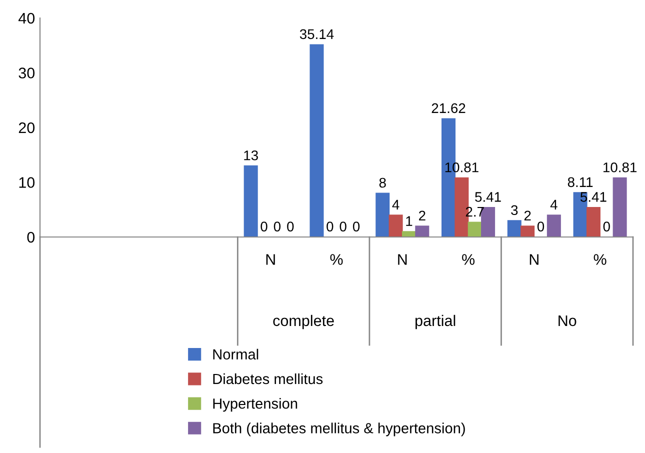 This screenshot has height=453, width=645. I want to click on y-tick-label: 20, so click(26, 128).